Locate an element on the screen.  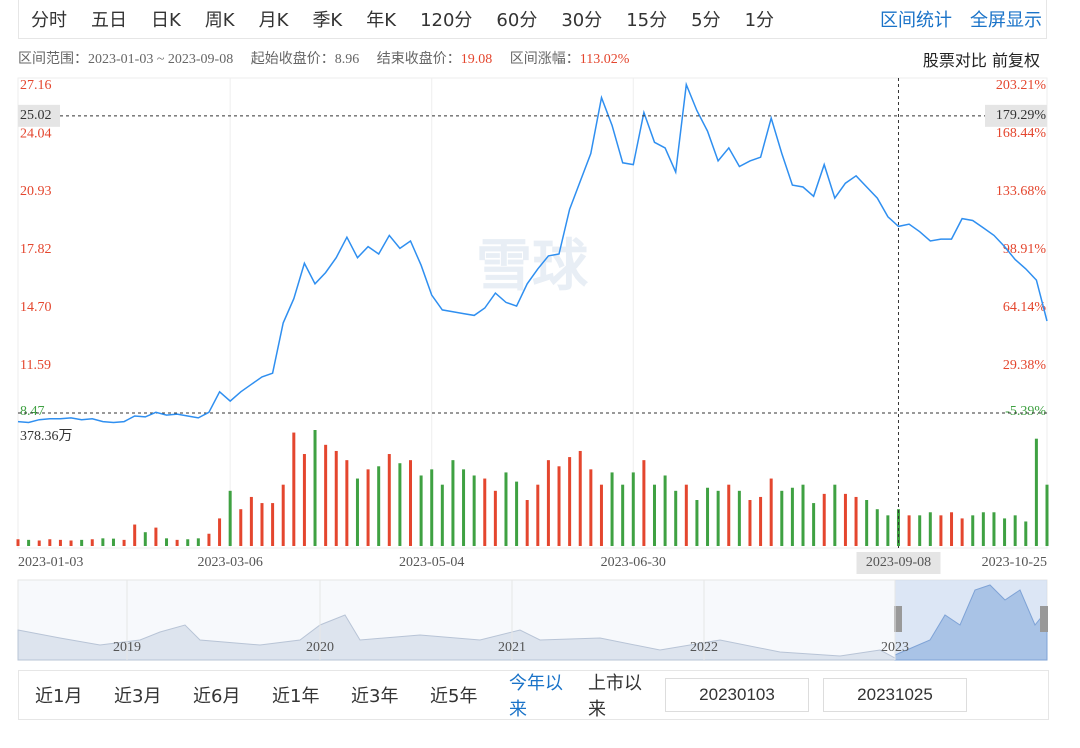
y-tick-label: 27.16 is located at coordinates (36, 85).